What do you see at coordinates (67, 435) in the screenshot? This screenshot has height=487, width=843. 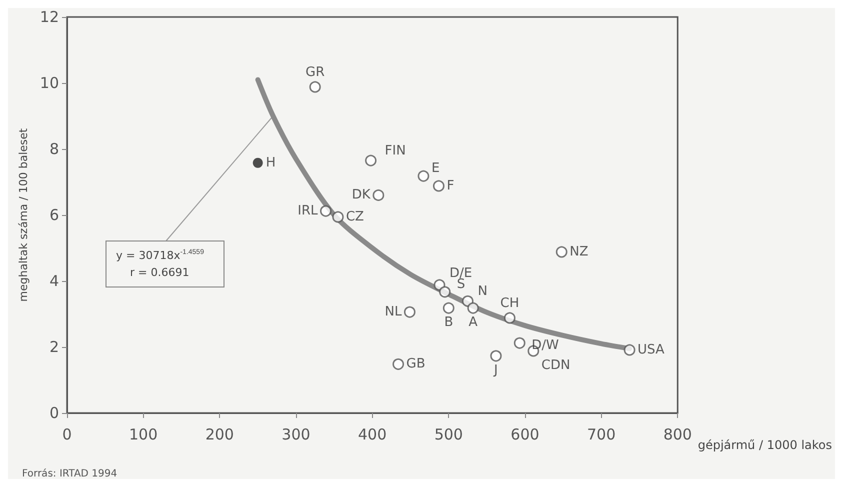 I see `x-tick-label: 0` at bounding box center [67, 435].